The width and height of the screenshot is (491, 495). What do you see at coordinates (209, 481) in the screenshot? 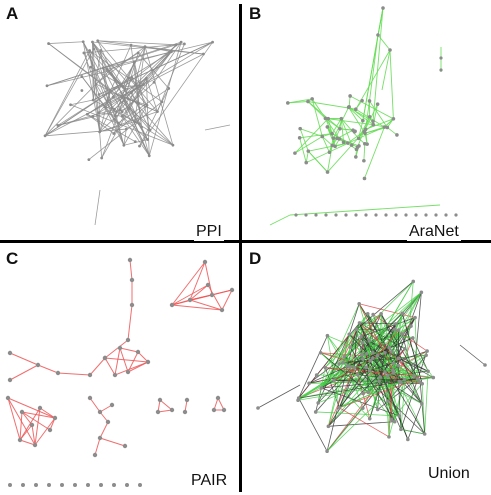
I see `panel-label-pair: PAIR` at bounding box center [209, 481].